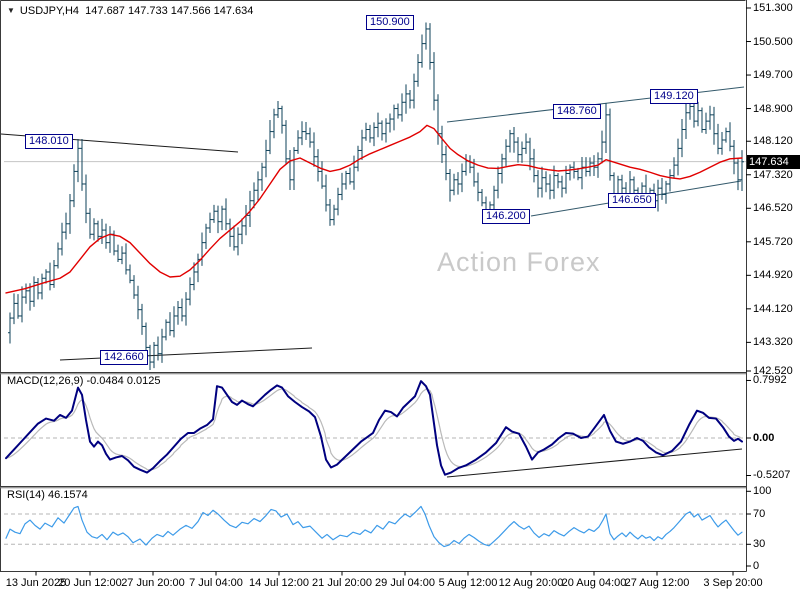  What do you see at coordinates (594, 463) in the screenshot?
I see `trendline-macd-support` at bounding box center [594, 463].